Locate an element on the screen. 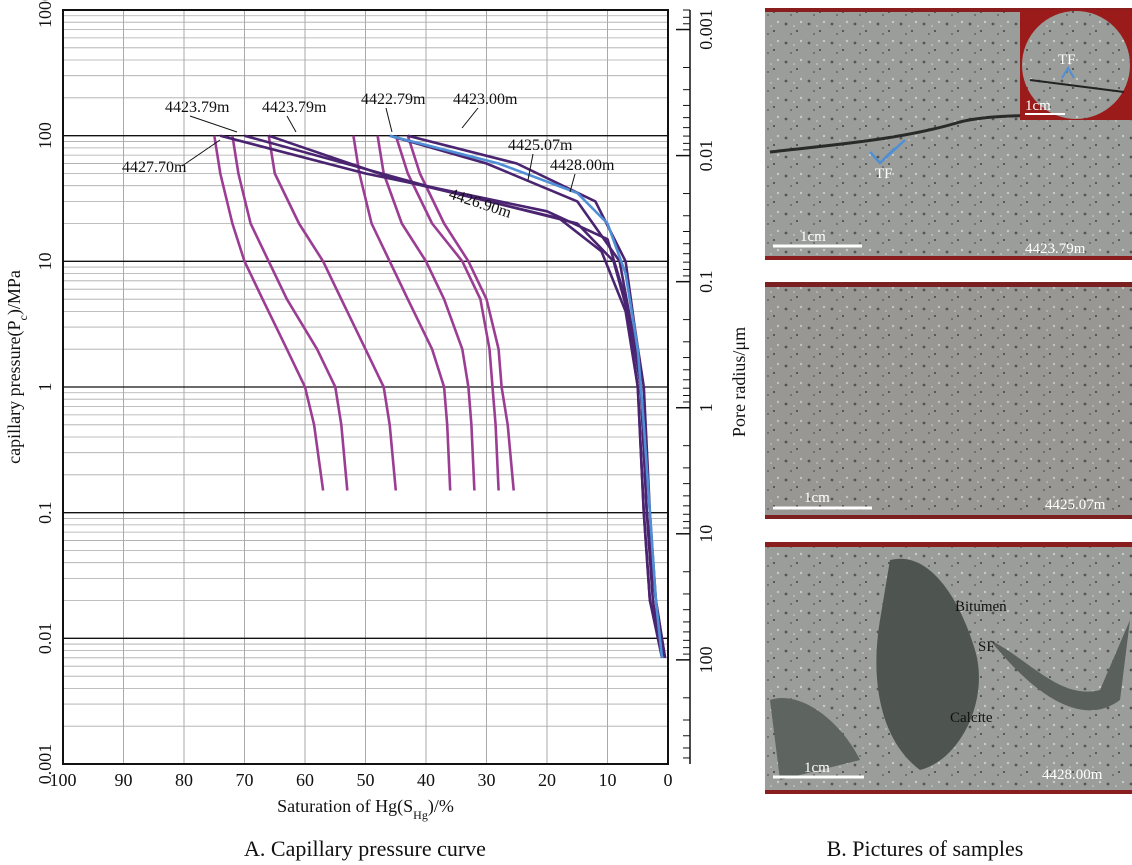 This screenshot has height=865, width=1132. label-part: Hg is located at coordinates (420, 815).